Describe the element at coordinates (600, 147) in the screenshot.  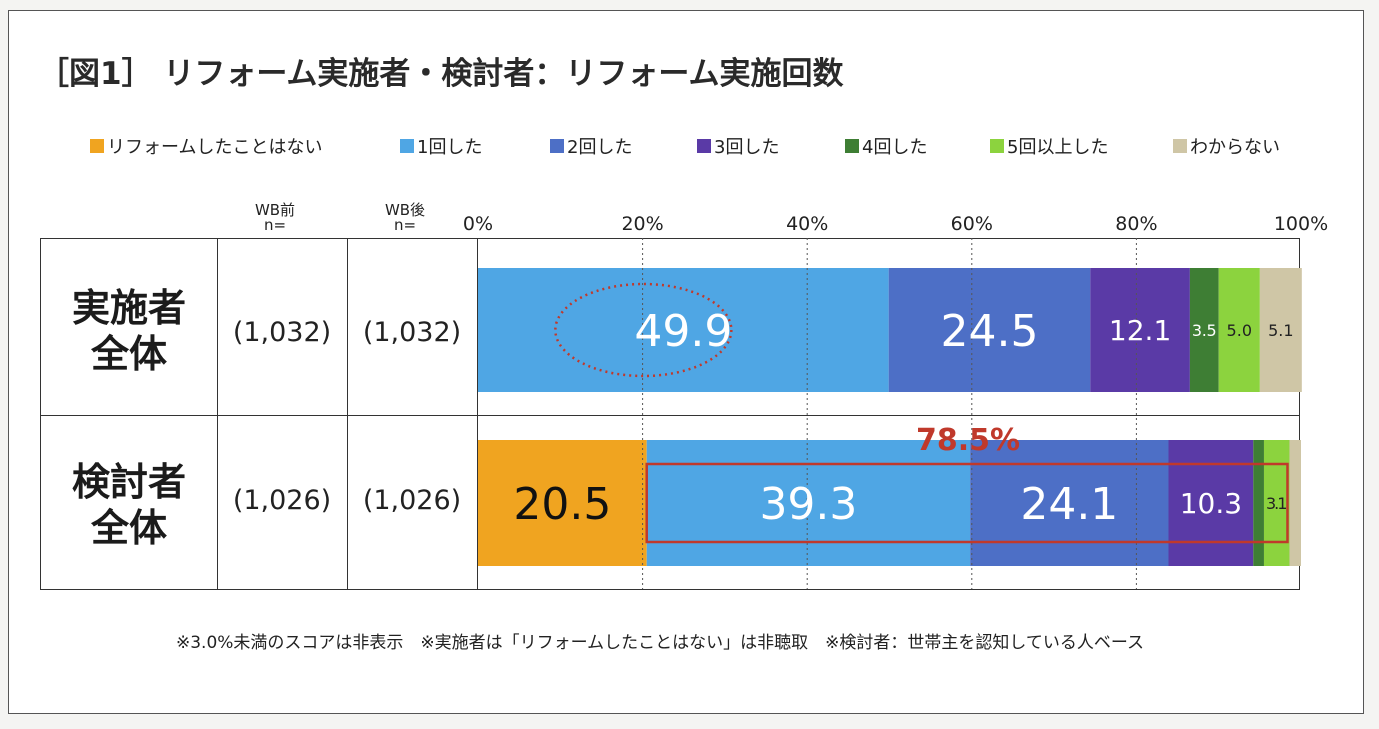
I see `legend-label: 2回した` at that location.